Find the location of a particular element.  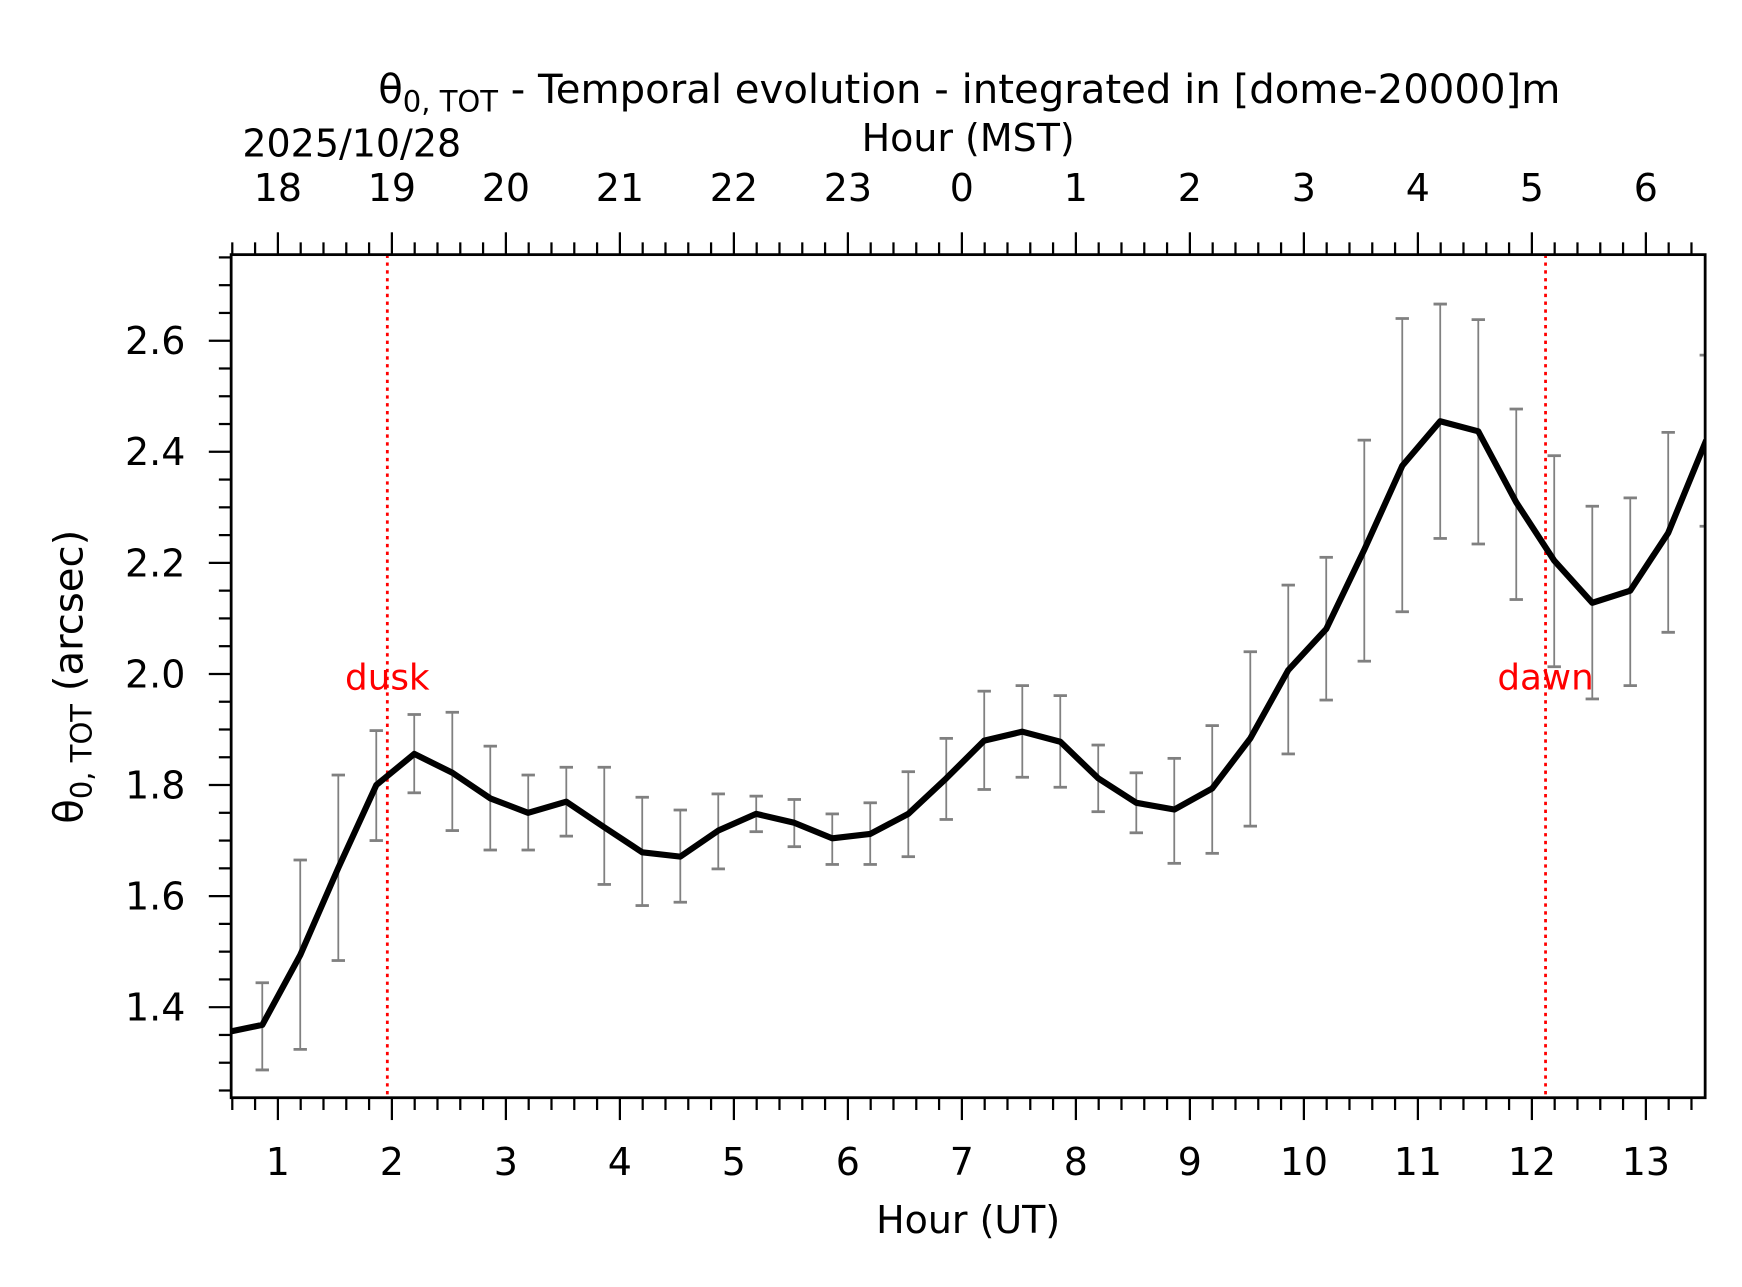

top-x-tick-label: 18 is located at coordinates (278, 188).